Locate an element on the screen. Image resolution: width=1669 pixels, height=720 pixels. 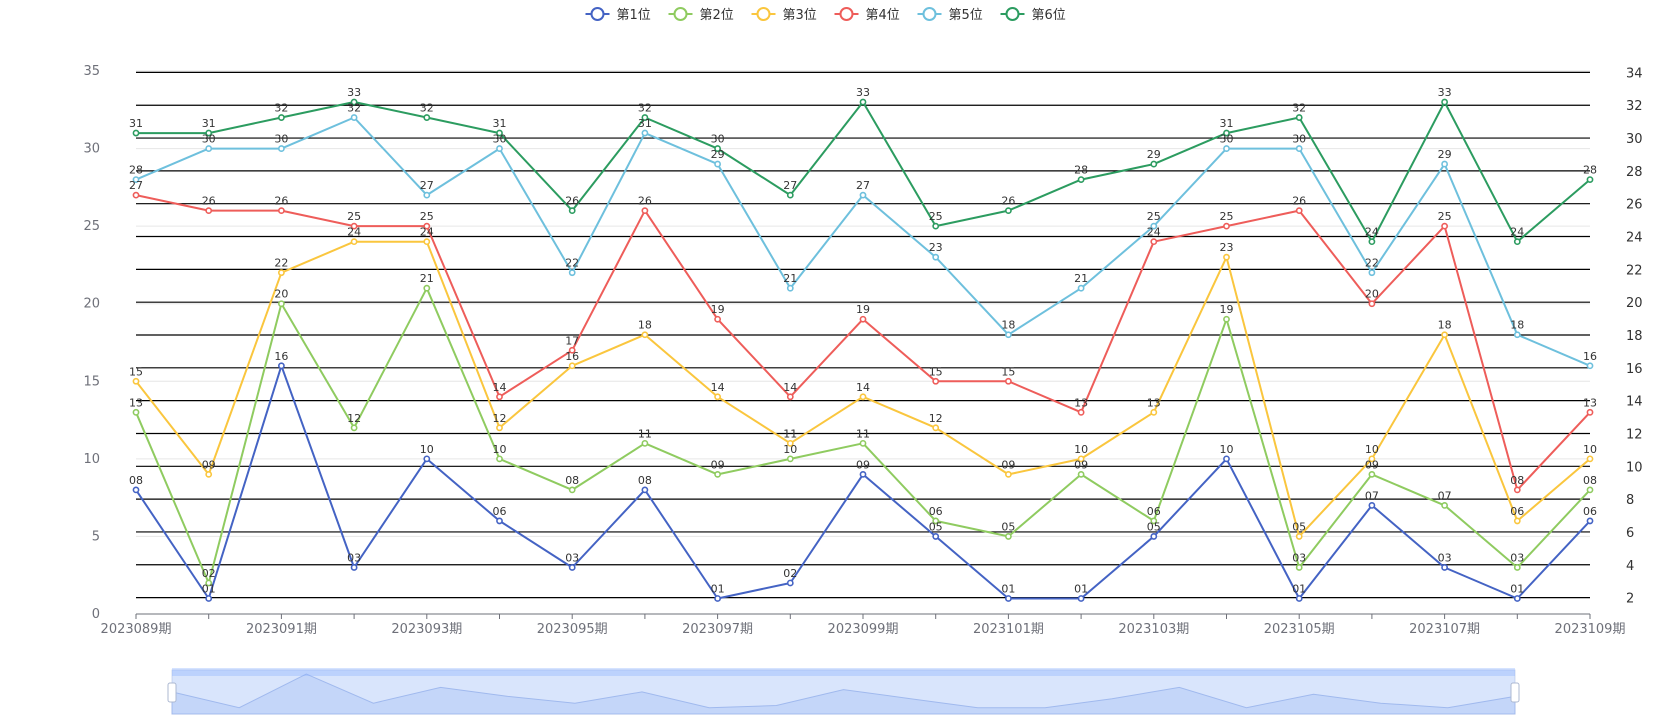
legend-item-6: 第6位 is located at coordinates (1033, 15).